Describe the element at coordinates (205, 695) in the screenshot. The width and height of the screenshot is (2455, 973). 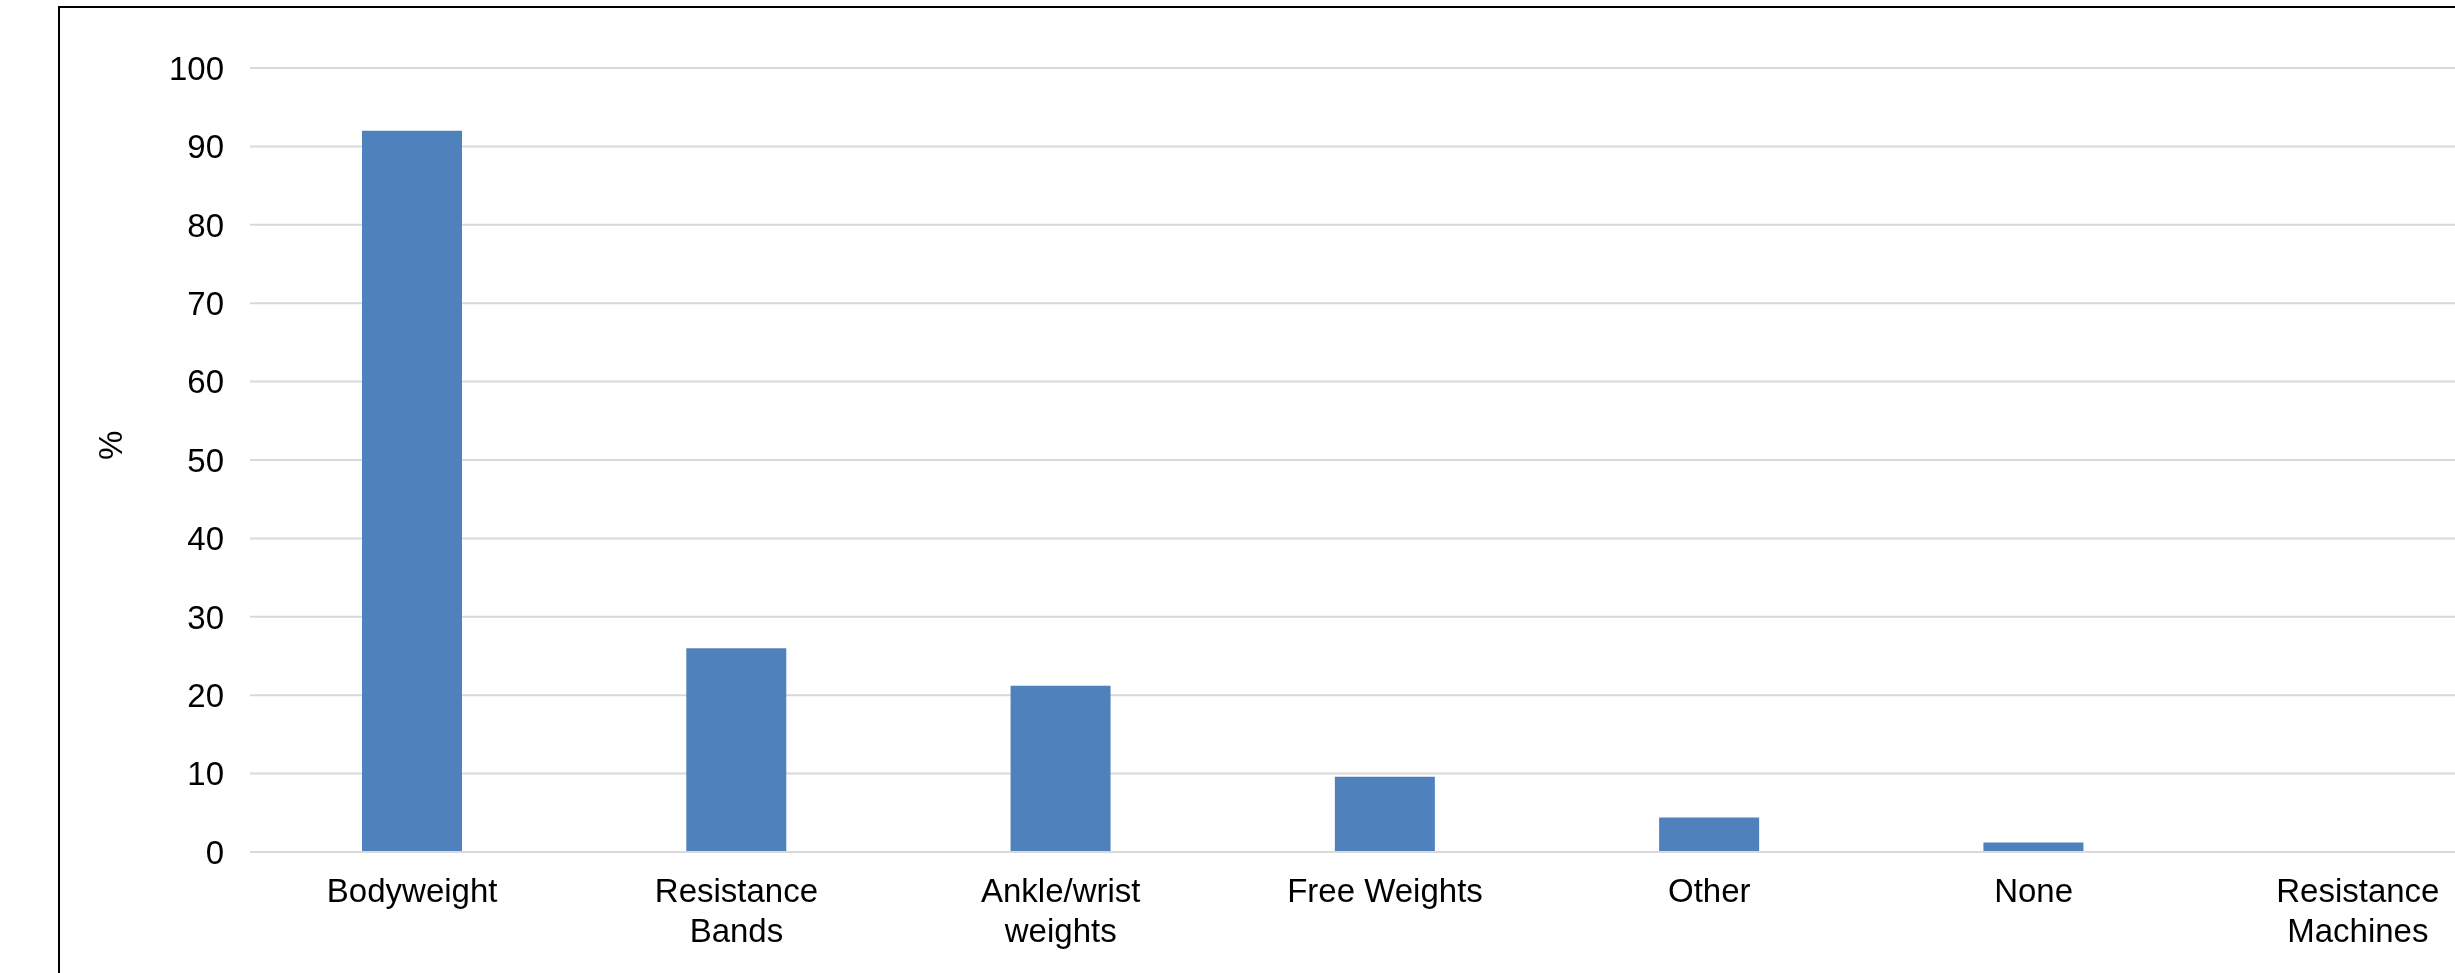
I see `y-tick-label: 20` at that location.